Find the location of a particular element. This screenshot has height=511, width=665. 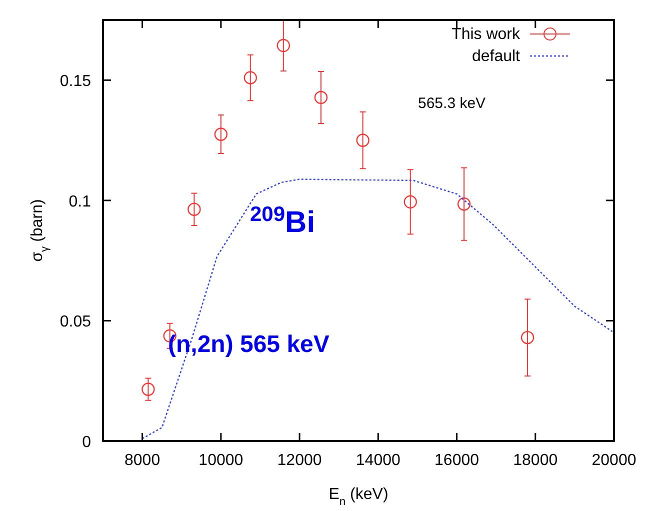

x-tick-label: 10000 is located at coordinates (221, 460).